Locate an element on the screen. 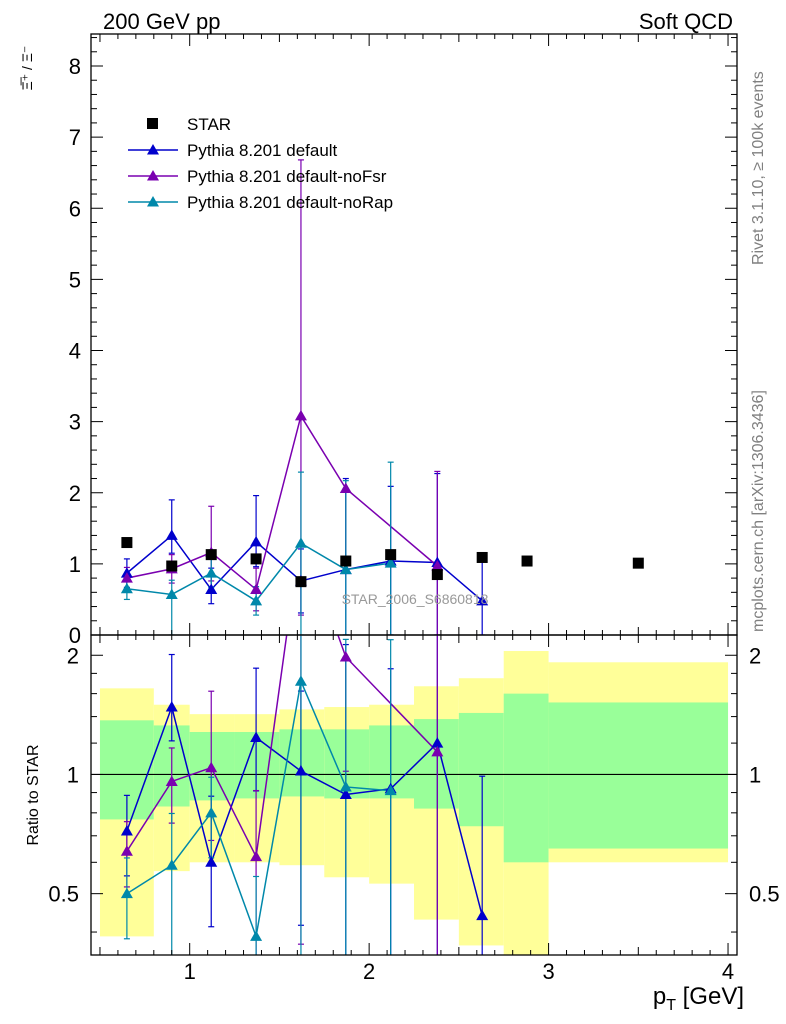 The height and width of the screenshot is (1024, 786). main-watermark: STAR_2006_S6860818 is located at coordinates (415, 599).